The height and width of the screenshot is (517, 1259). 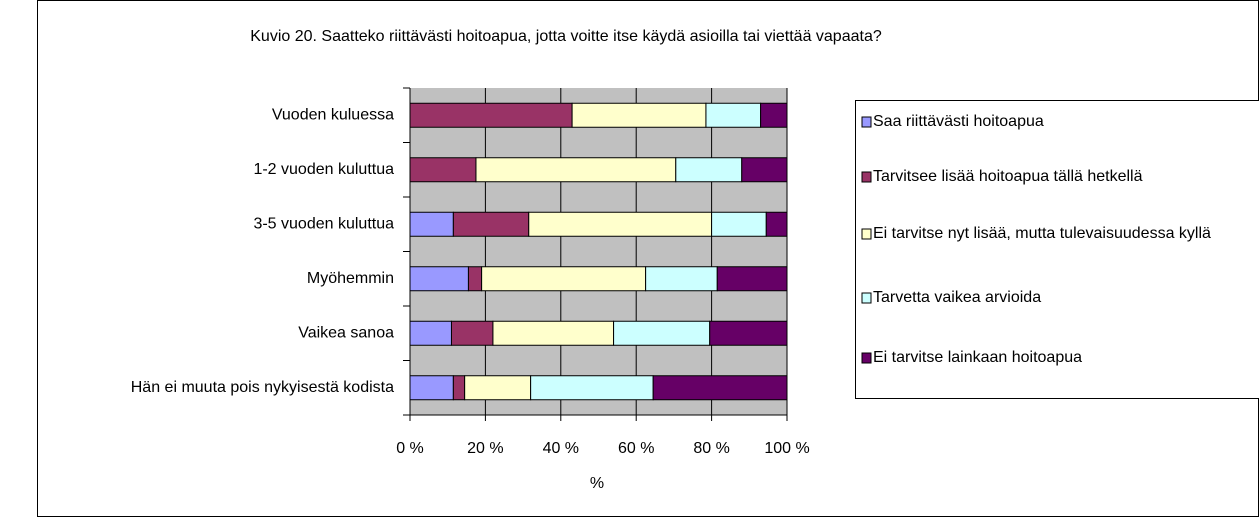 I want to click on x-tick-label: 0 %, so click(x=410, y=448).